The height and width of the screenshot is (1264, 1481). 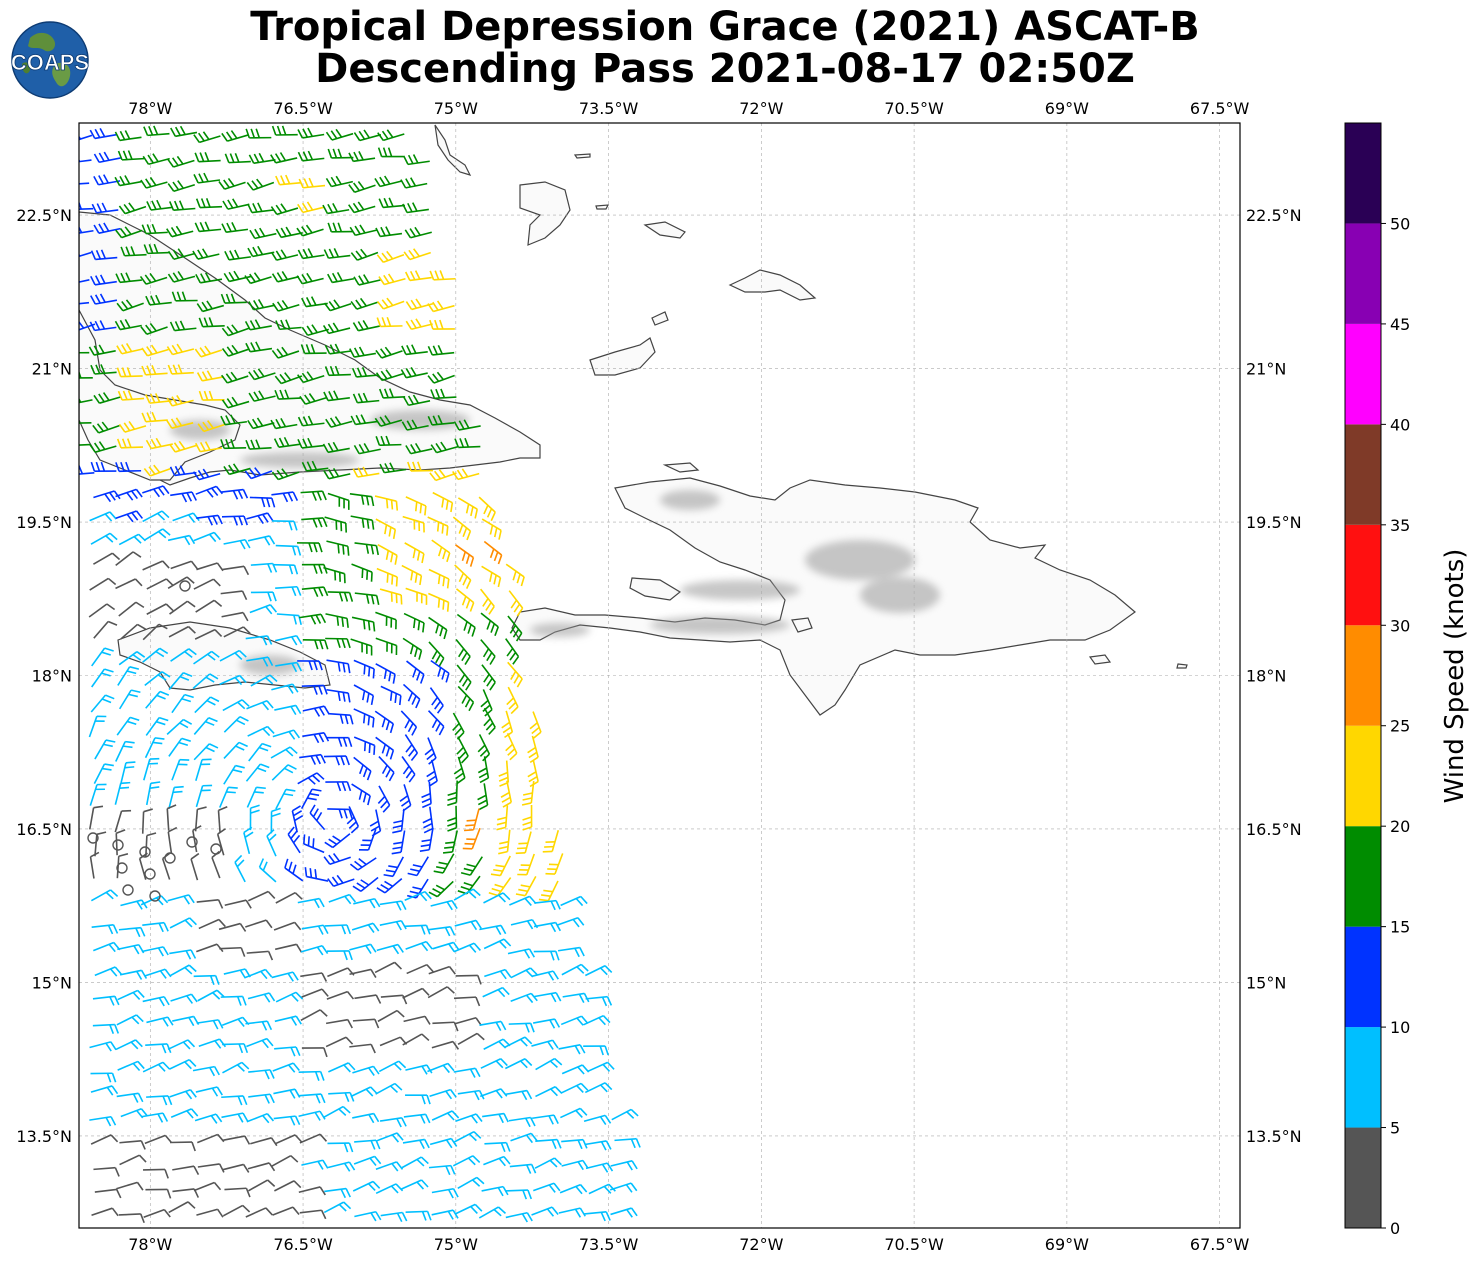 What do you see at coordinates (1363, 675) in the screenshot?
I see `colorbar-frame` at bounding box center [1363, 675].